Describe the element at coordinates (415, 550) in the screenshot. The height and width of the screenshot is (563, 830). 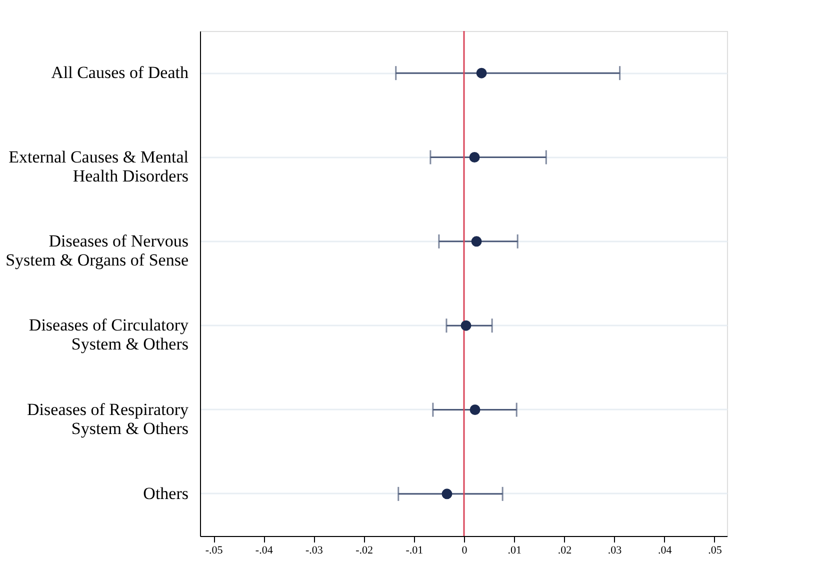
I see `x-tick-label: -.01` at that location.